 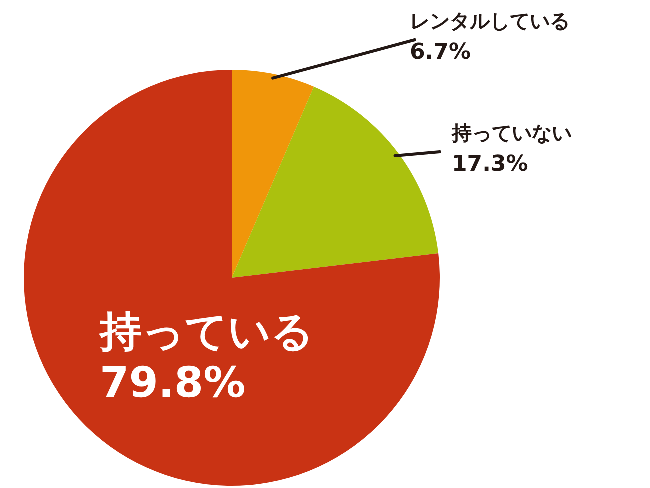 What do you see at coordinates (173, 382) in the screenshot?
I see `data-label: 79.8%` at bounding box center [173, 382].